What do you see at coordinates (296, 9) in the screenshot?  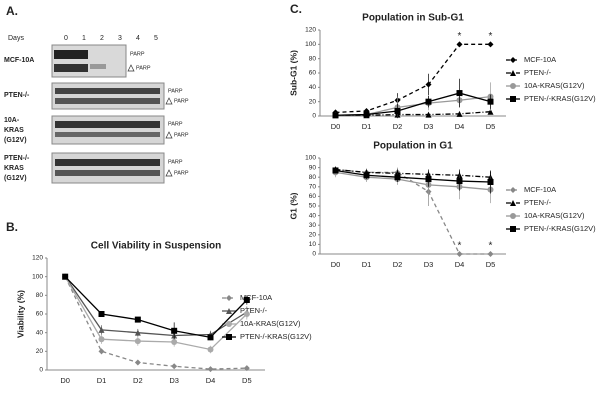 I see `panel-label: C.` at bounding box center [296, 9].